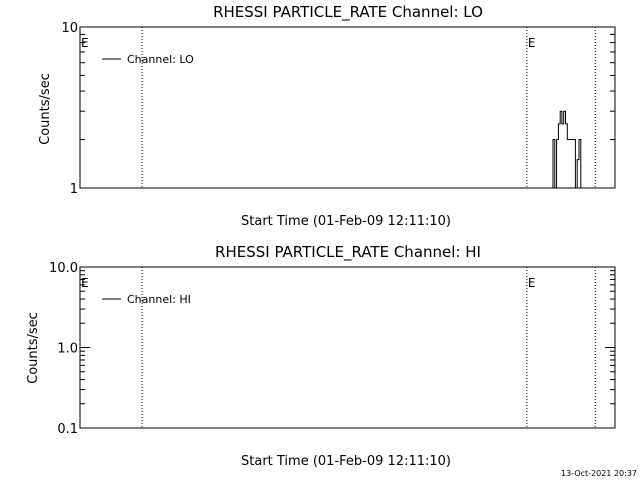  I want to click on legend-label: Channel: LO, so click(160, 59).